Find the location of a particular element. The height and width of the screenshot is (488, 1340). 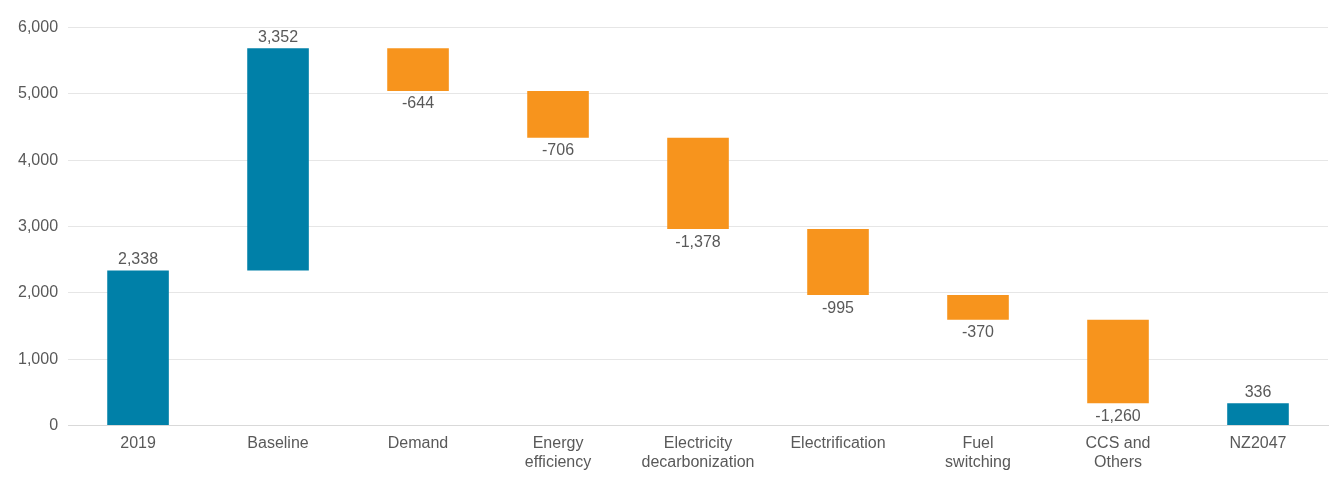

x-tick-label: Electrification is located at coordinates (838, 442).